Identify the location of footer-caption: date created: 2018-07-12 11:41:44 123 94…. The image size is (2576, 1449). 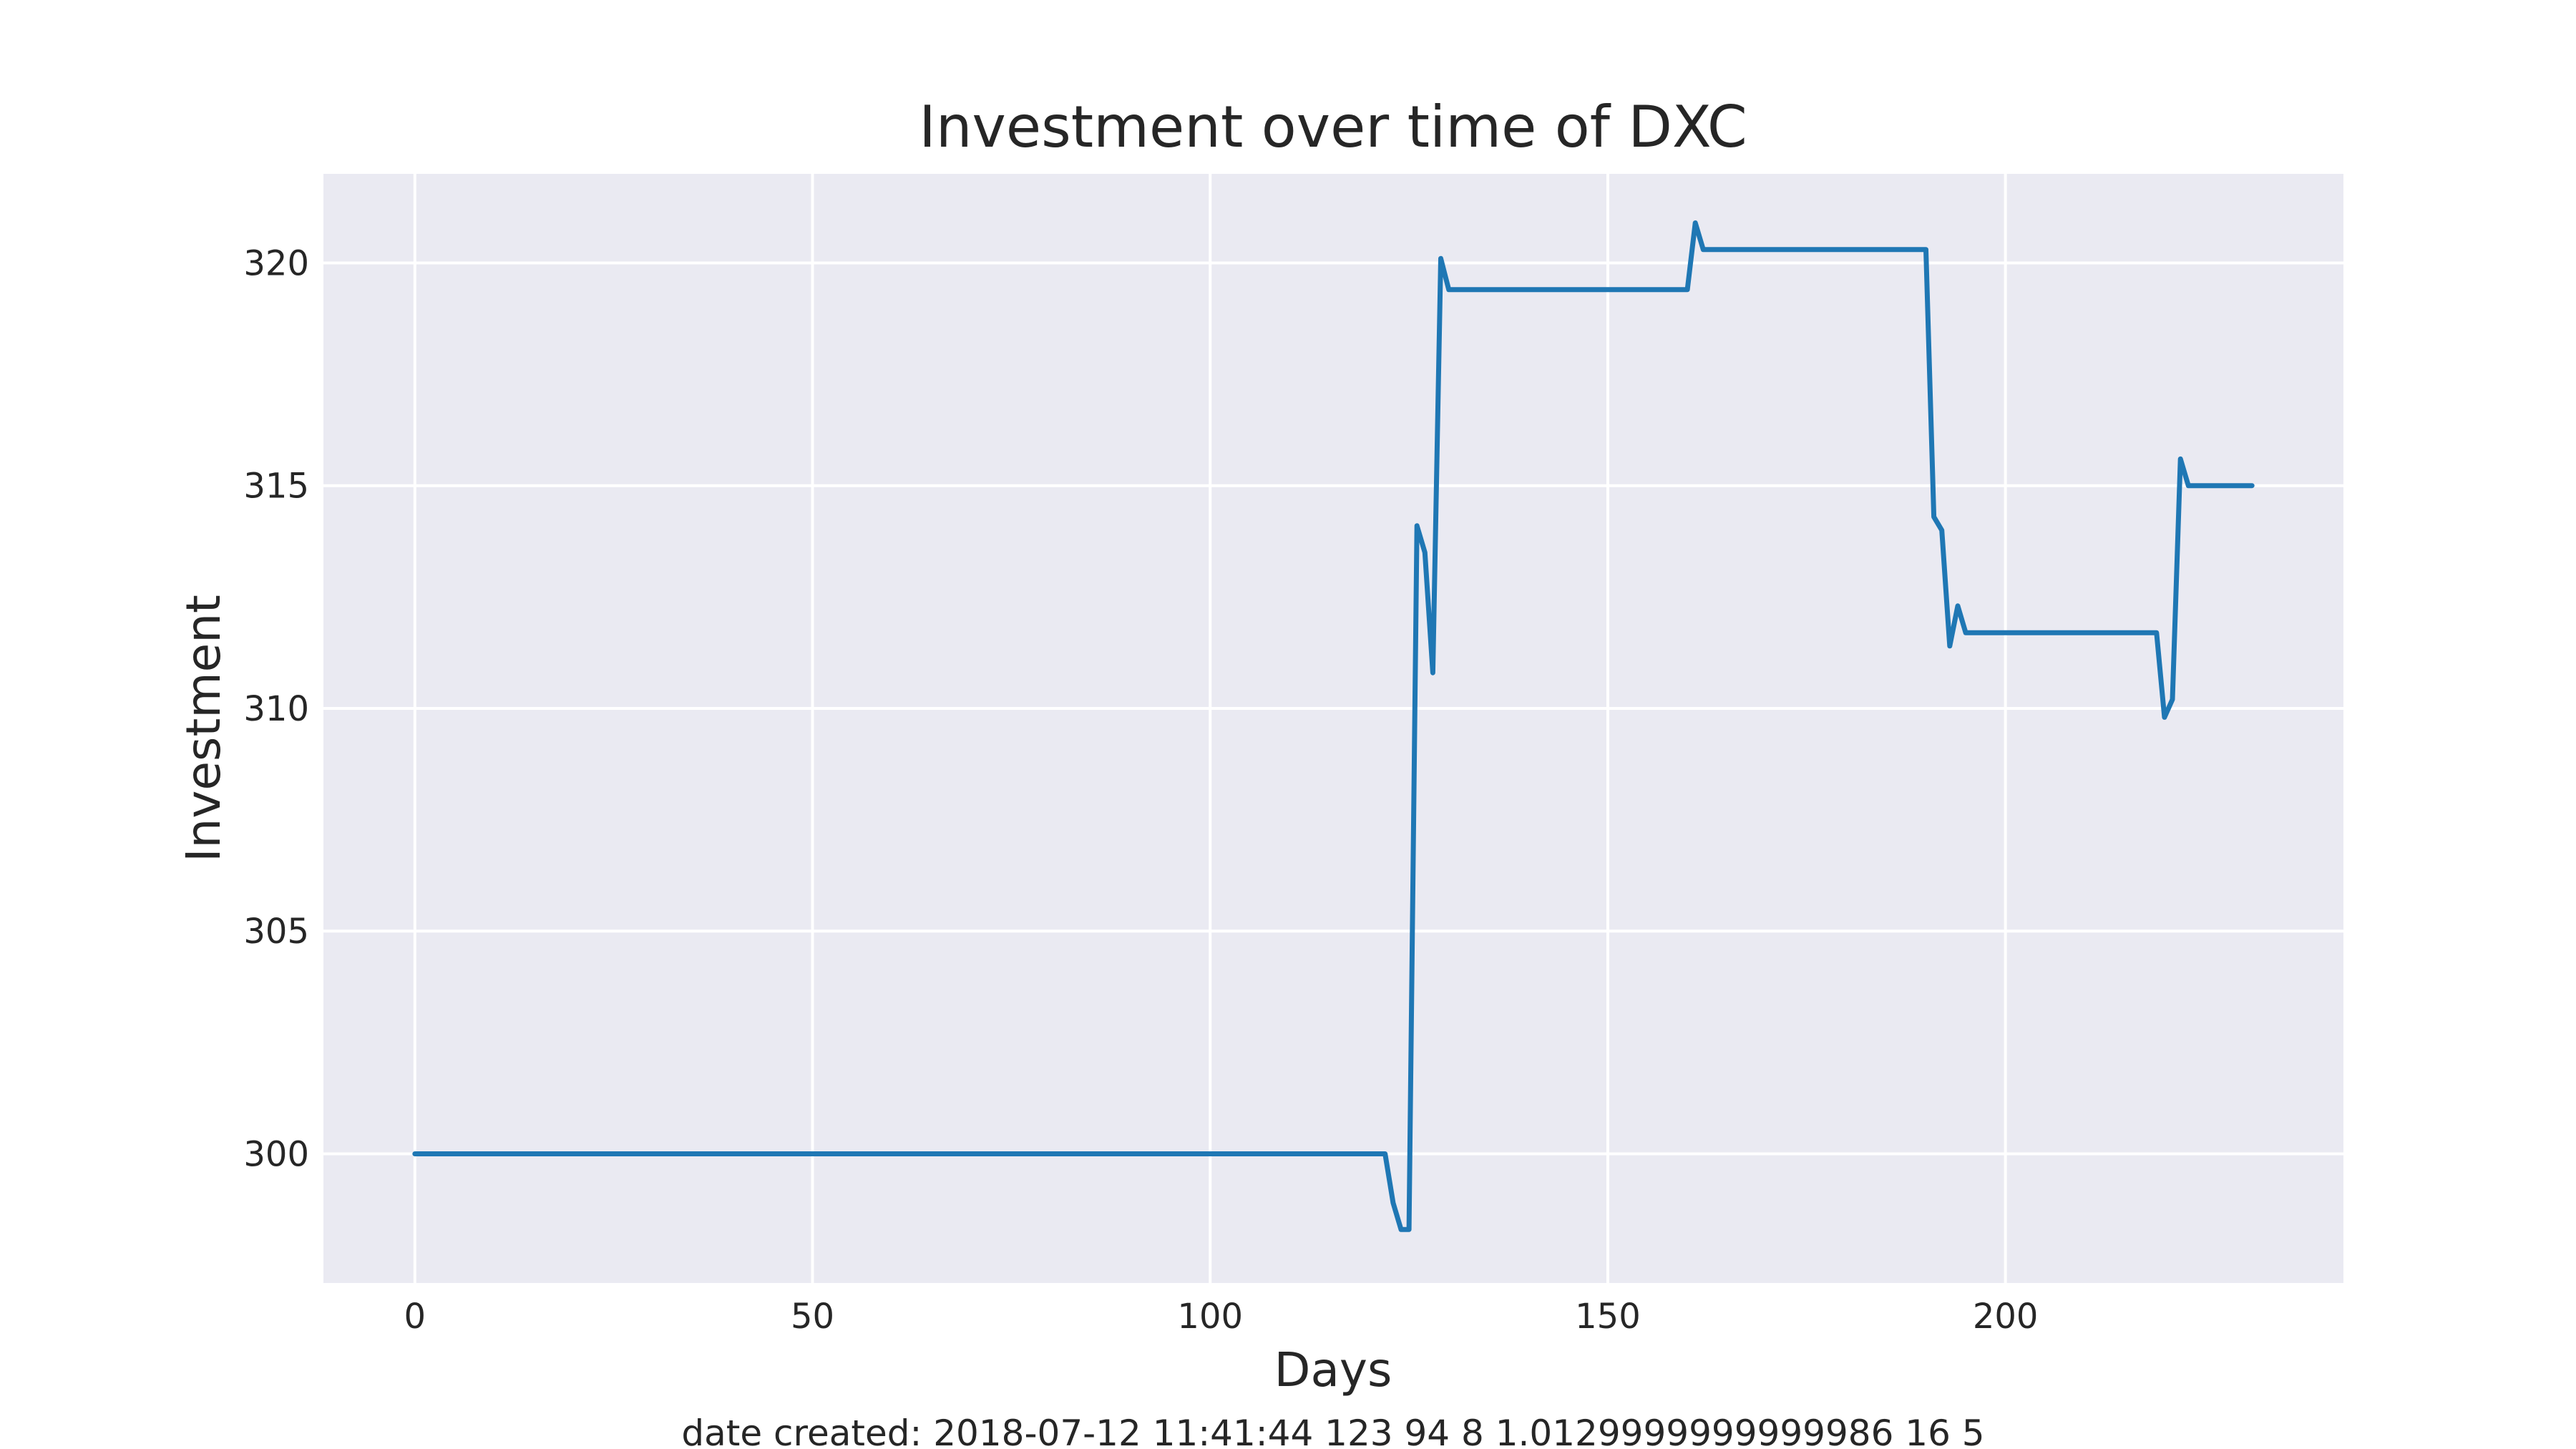
(1332, 1431).